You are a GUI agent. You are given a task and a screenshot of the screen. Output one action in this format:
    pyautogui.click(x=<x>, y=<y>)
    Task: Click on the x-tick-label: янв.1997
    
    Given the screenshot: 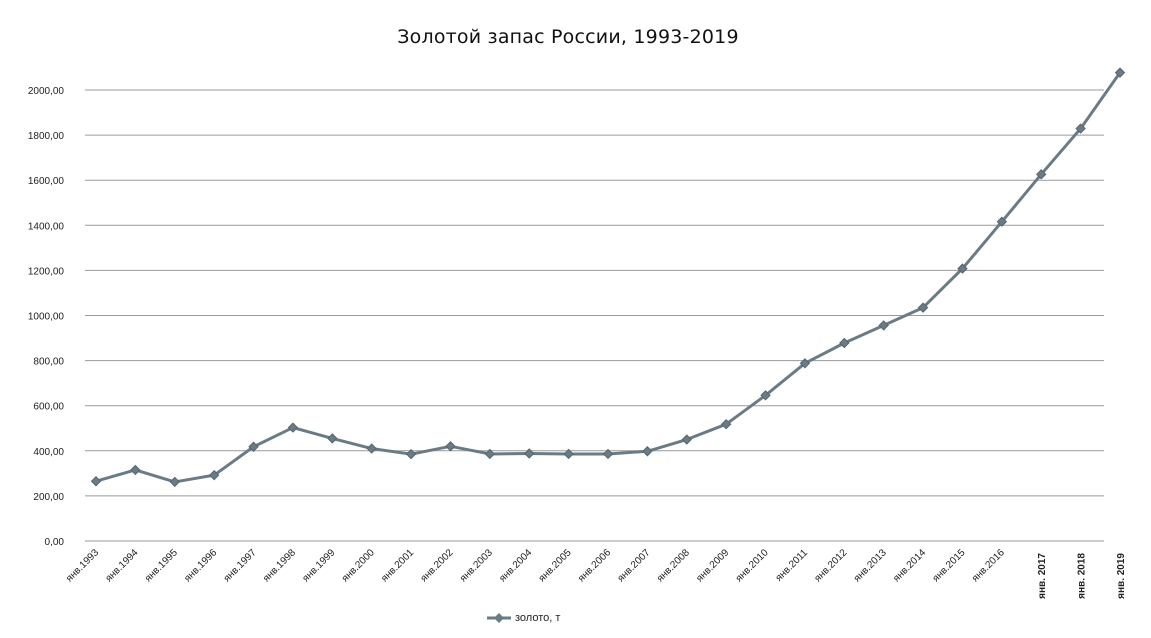 What is the action you would take?
    pyautogui.click(x=240, y=565)
    